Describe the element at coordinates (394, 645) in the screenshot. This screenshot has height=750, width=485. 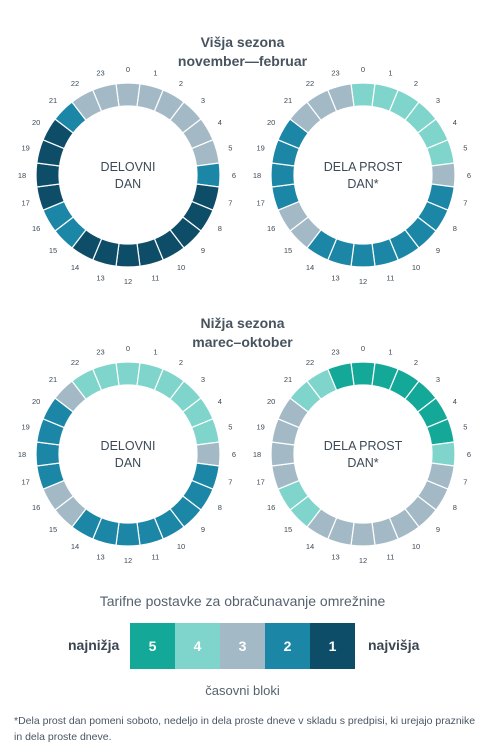
I see `legend-high-label: najvišja` at that location.